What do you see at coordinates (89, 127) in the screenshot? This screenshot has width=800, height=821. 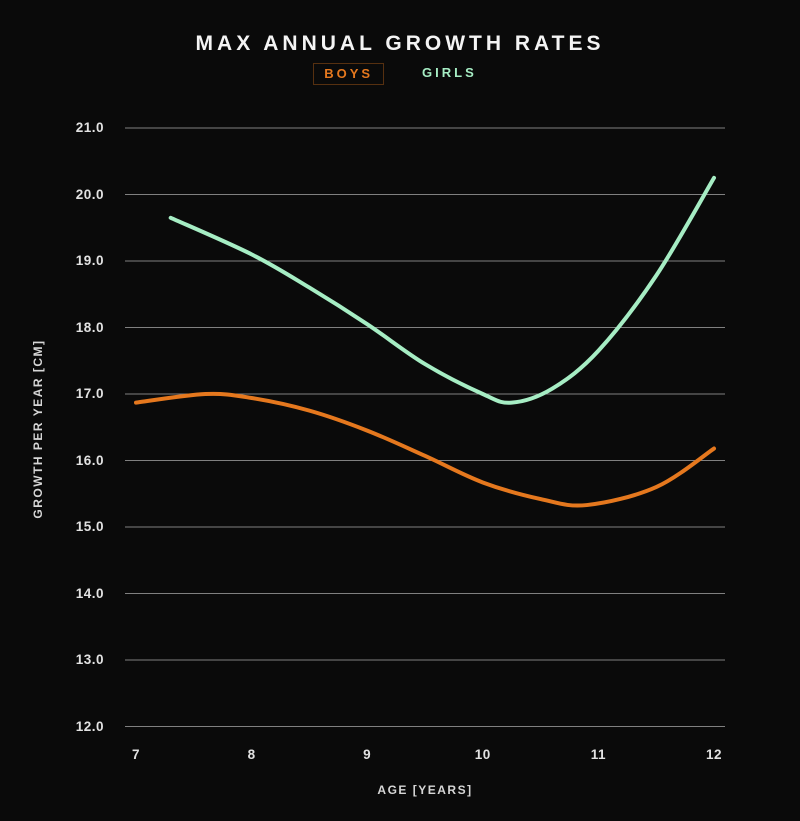 I see `y-tick-label: 21.0` at bounding box center [89, 127].